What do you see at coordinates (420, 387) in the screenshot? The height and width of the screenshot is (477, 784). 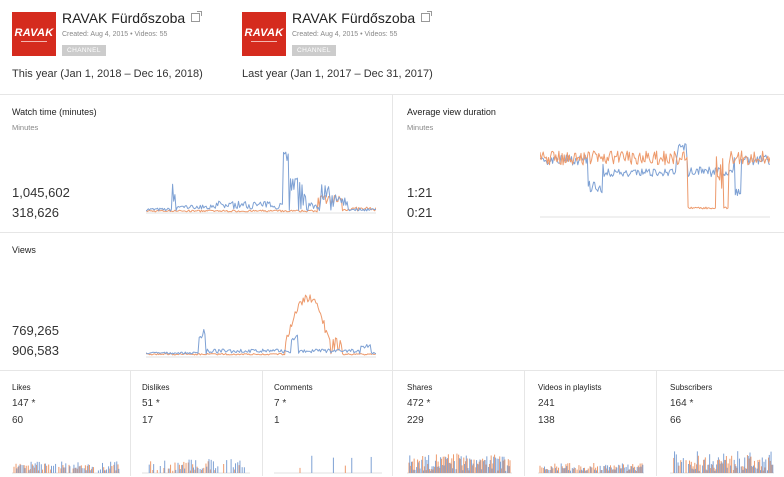 I see `metric-title: Shares` at bounding box center [420, 387].